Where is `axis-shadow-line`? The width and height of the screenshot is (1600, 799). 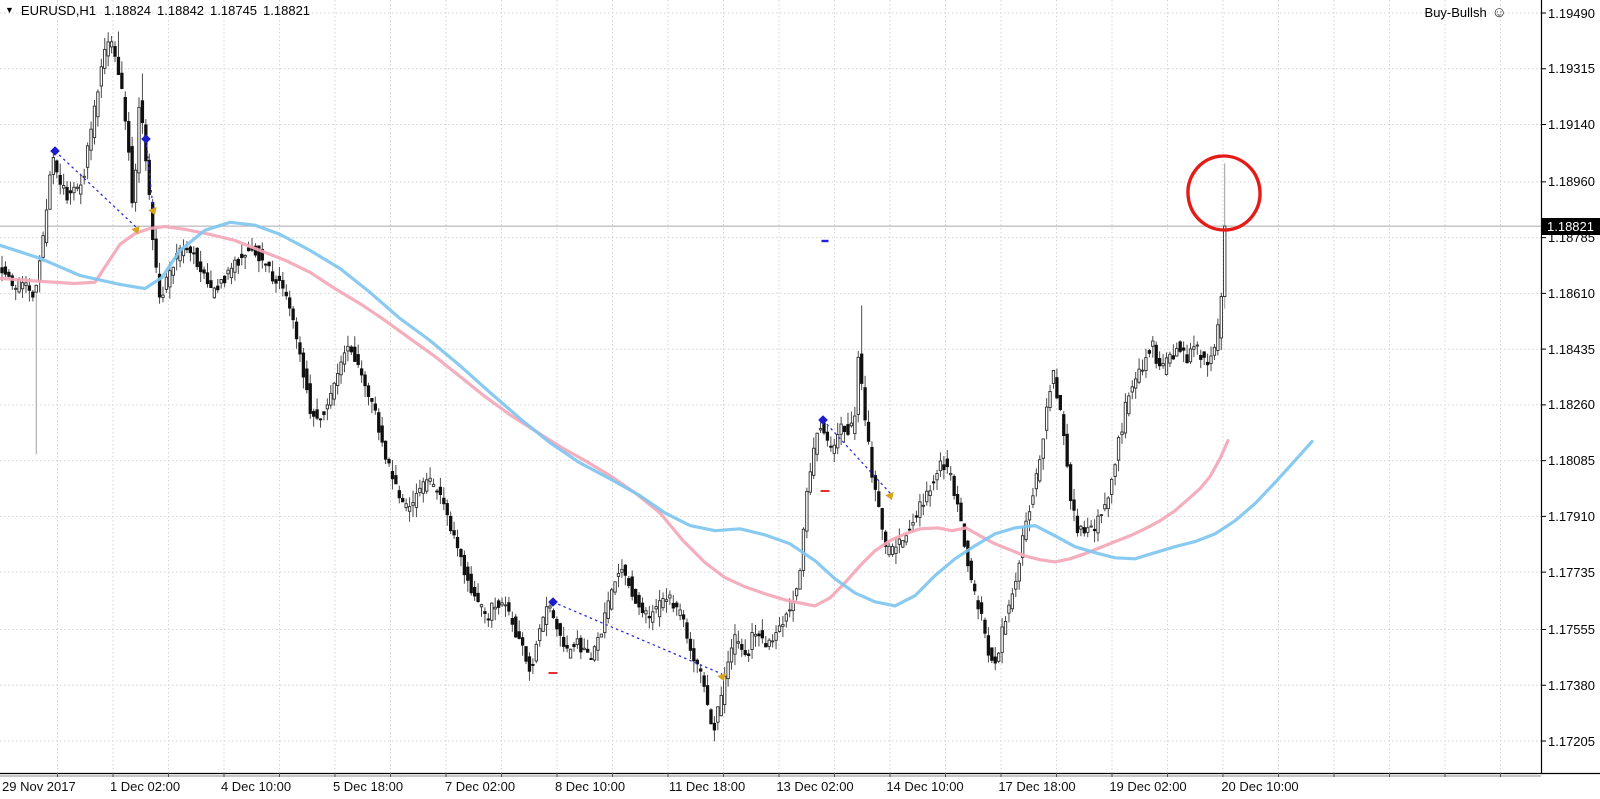 axis-shadow-line is located at coordinates (770, 776).